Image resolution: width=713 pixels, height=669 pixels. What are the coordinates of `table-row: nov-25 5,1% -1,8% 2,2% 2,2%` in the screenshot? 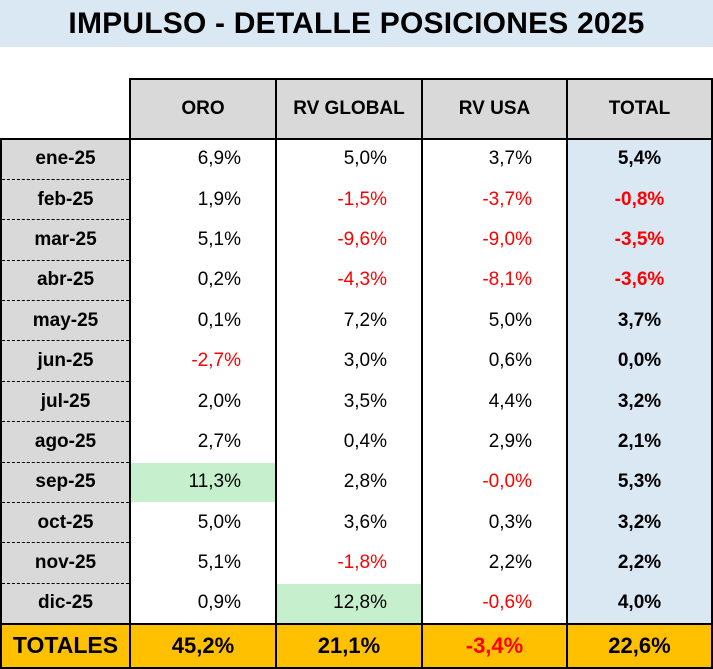 It's located at (356, 563).